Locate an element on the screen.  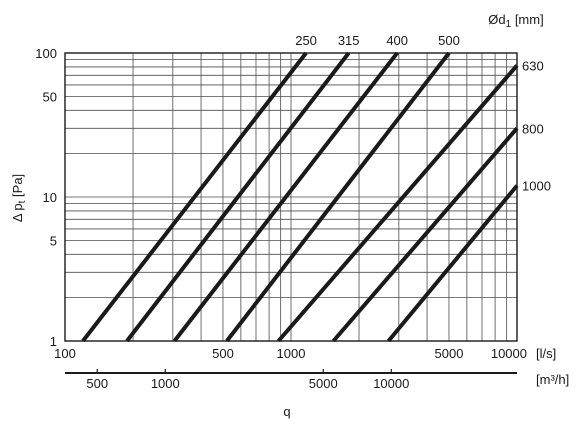
series-label-1000: 1000 is located at coordinates (536, 186).